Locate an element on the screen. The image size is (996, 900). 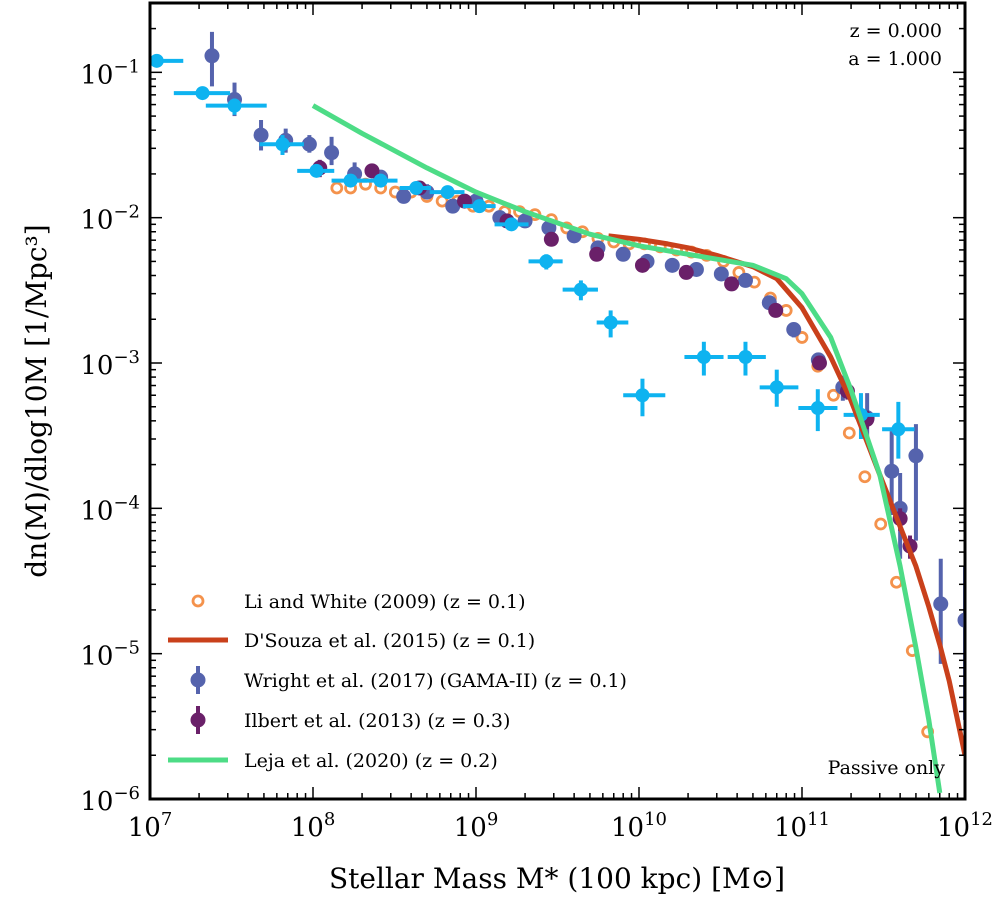
x-tick-label: 1012 is located at coordinates (965, 826).